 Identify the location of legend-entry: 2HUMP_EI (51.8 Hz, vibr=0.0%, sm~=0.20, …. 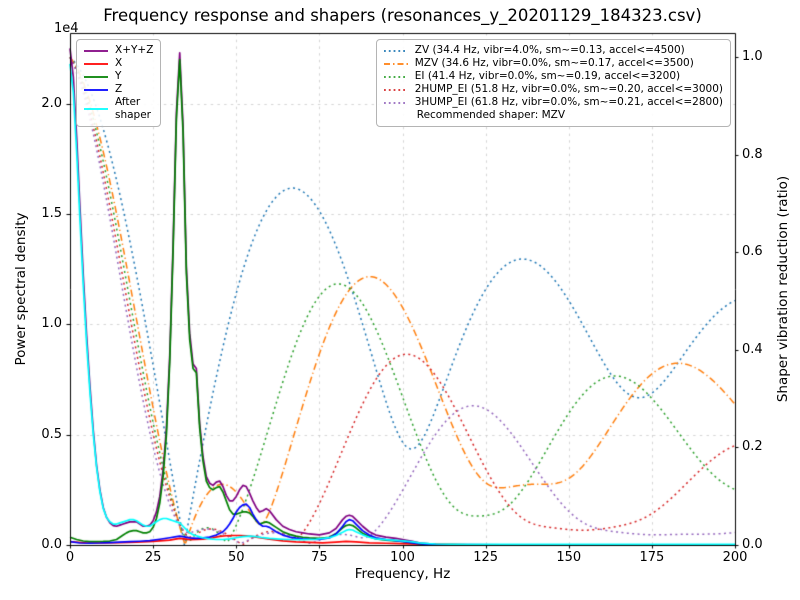
(553, 89).